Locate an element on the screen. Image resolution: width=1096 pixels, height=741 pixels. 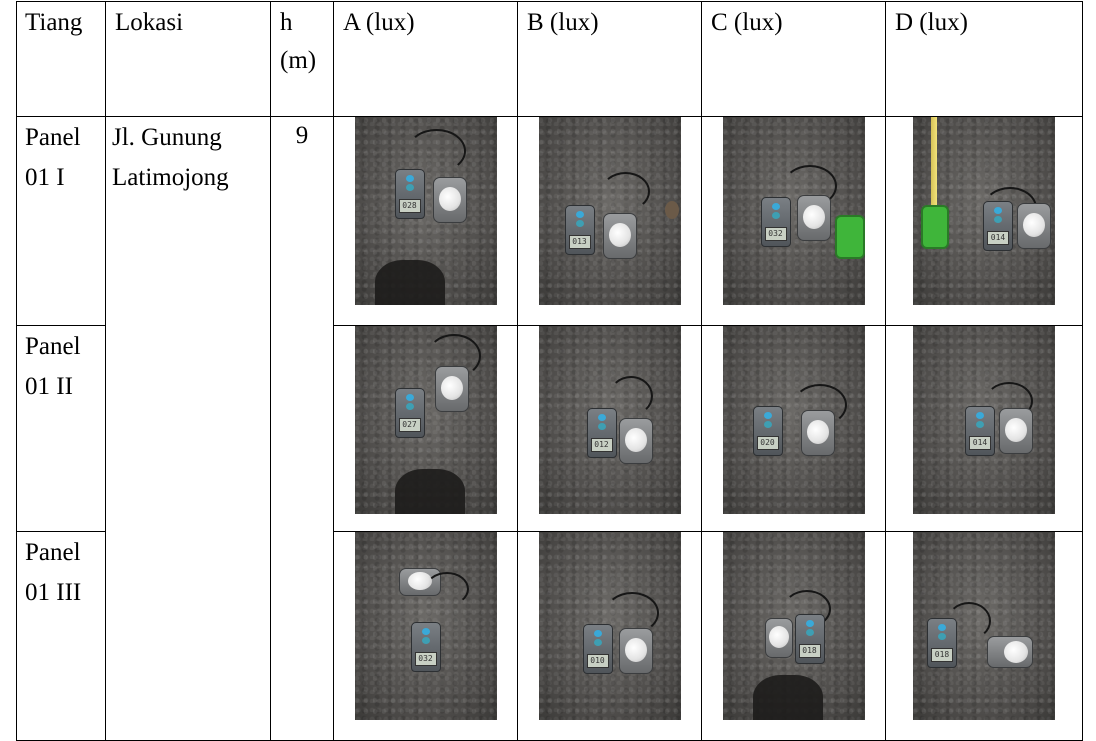
lux-meter-photo: 013 is located at coordinates (609, 211).